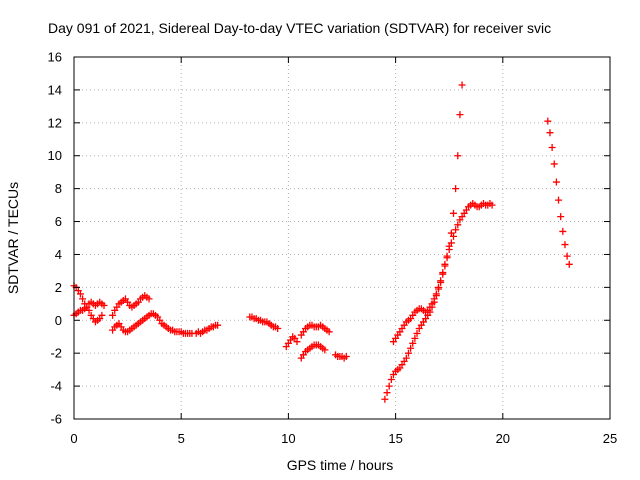  I want to click on y-tick-label: 0, so click(58, 320).